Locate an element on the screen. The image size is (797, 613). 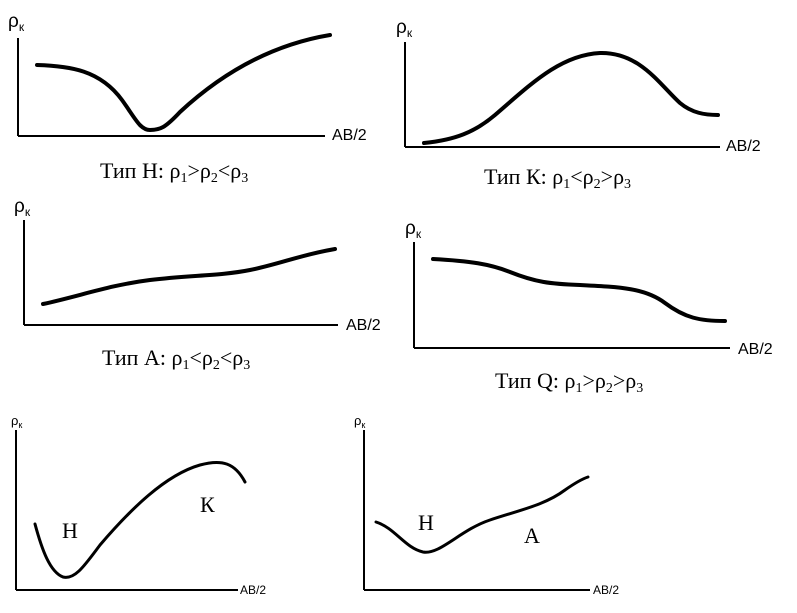
caption-type-a: Тип А: ρ1<ρ2<ρ3 is located at coordinates (176, 359).